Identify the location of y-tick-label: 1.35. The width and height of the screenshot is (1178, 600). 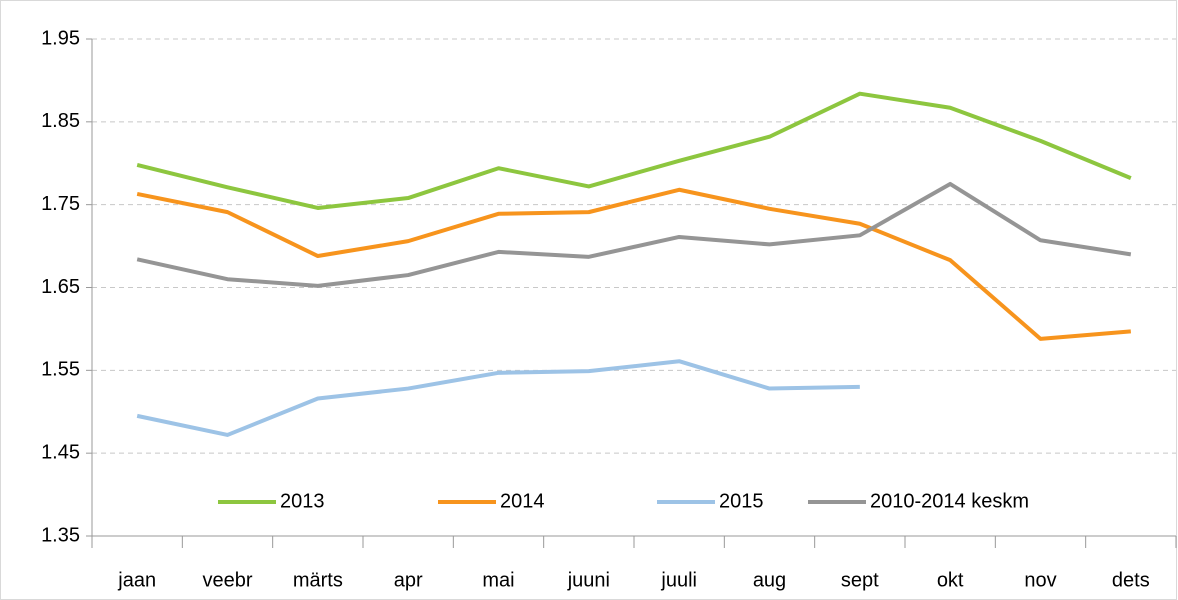
(60, 535).